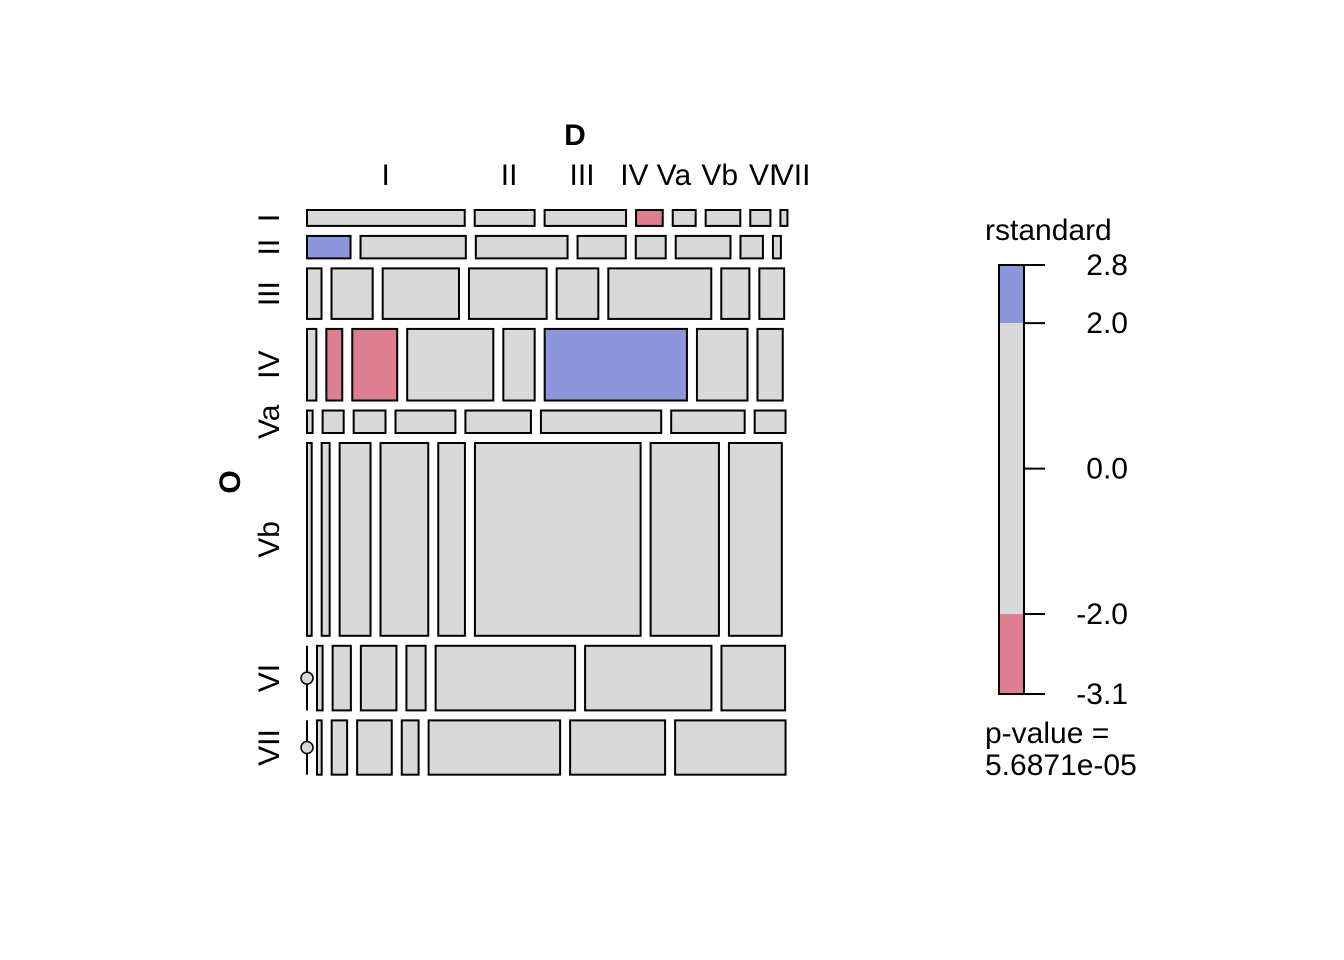 The height and width of the screenshot is (960, 1344). What do you see at coordinates (634, 175) in the screenshot?
I see `column-label: IV` at bounding box center [634, 175].